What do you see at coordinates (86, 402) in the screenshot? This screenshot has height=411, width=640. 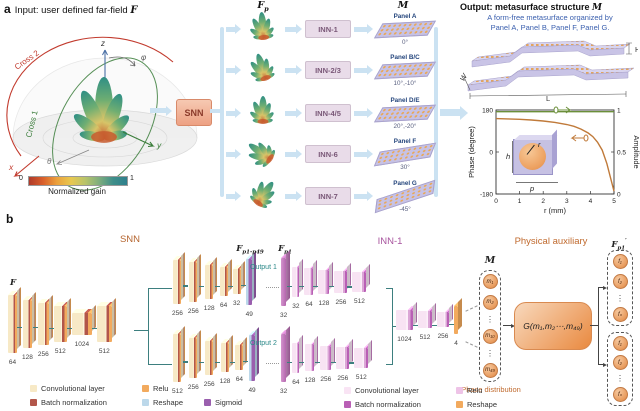 I see `legend-item: Batch normalization` at bounding box center [86, 402].